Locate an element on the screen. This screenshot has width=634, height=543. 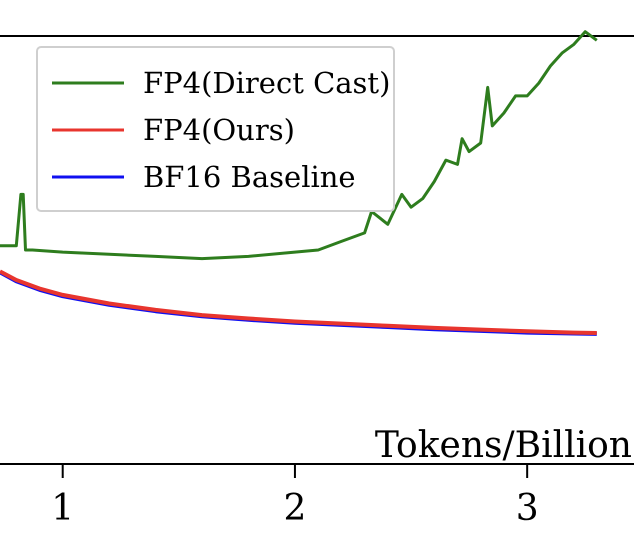
x-tick-label: 3 is located at coordinates (527, 508).